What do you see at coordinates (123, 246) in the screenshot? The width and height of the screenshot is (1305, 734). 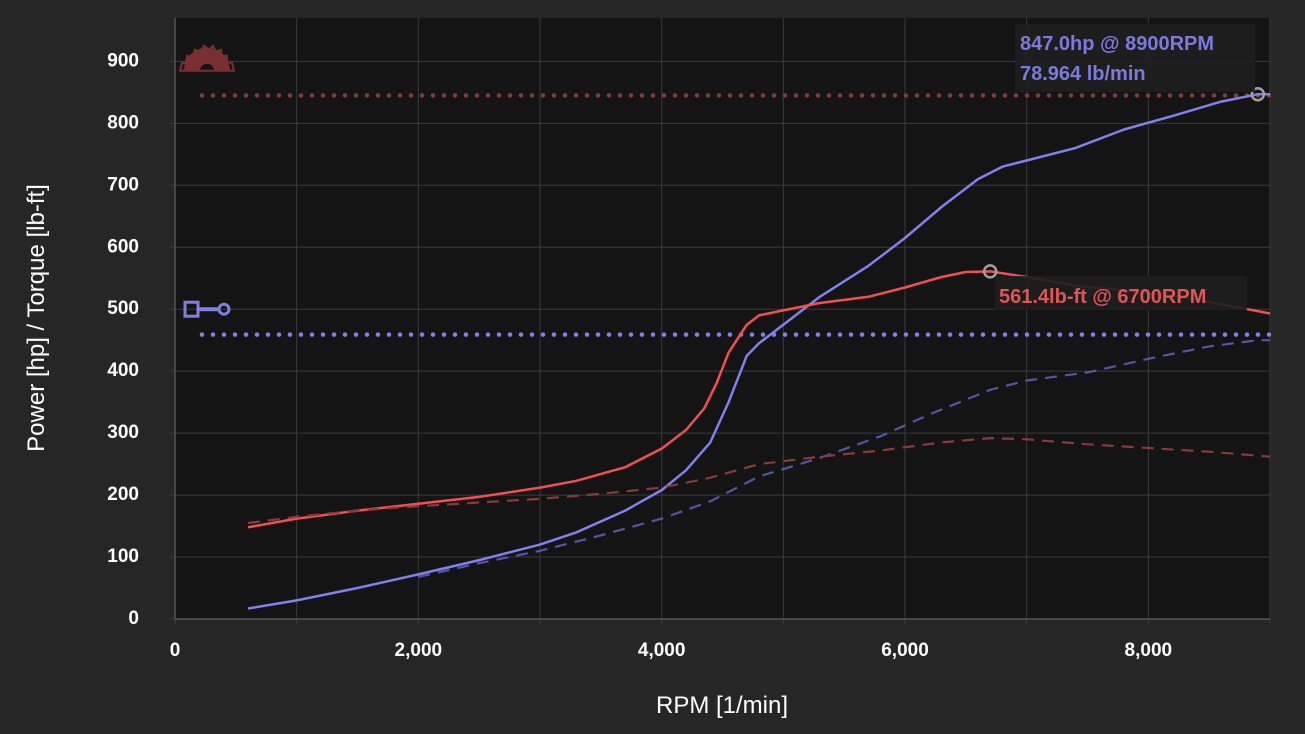 I see `y-tick-label: 600` at bounding box center [123, 246].